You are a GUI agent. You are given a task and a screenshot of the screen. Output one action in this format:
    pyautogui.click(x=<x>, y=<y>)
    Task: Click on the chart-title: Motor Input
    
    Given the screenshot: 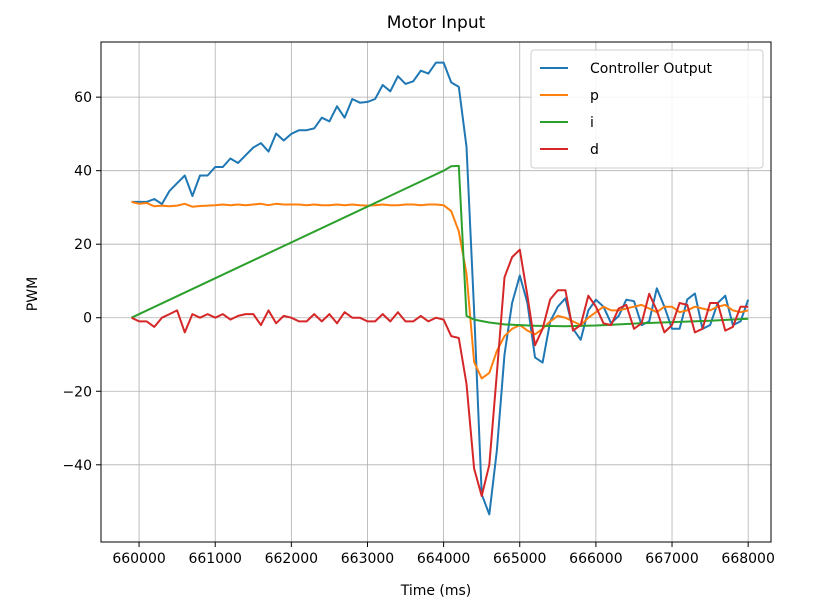 What is the action you would take?
    pyautogui.click(x=436, y=23)
    